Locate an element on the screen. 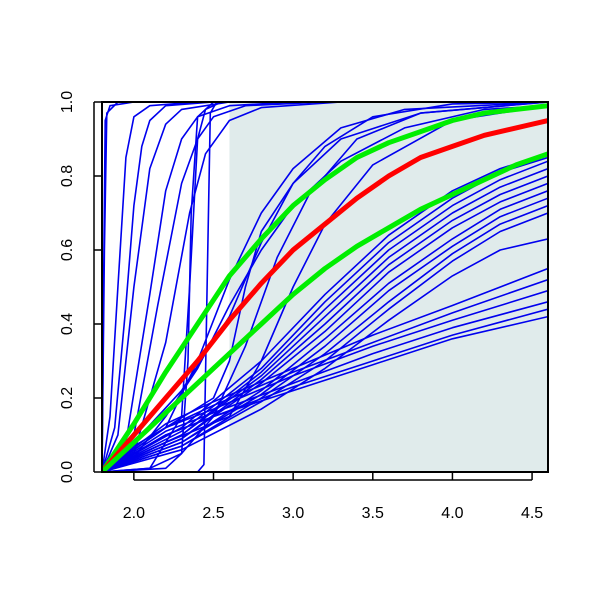 The height and width of the screenshot is (600, 600). y-tick-label: 0.6 is located at coordinates (67, 250).